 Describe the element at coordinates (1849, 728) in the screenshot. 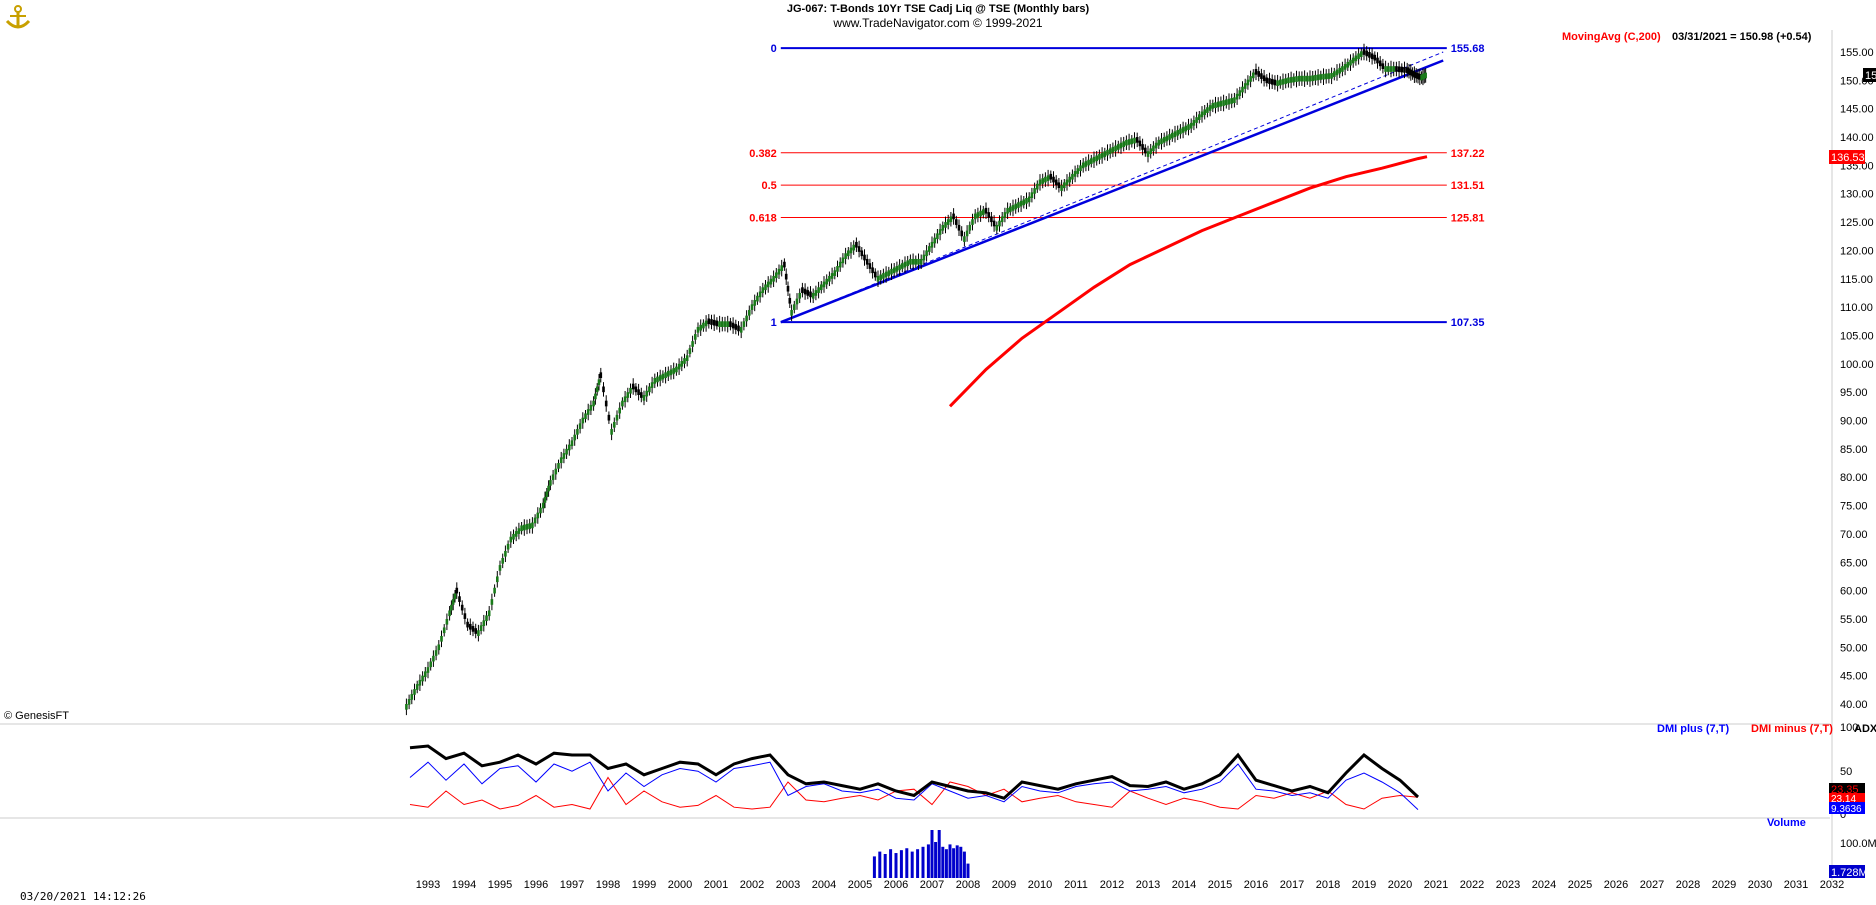

I see `dmi-tick-100: 100` at that location.